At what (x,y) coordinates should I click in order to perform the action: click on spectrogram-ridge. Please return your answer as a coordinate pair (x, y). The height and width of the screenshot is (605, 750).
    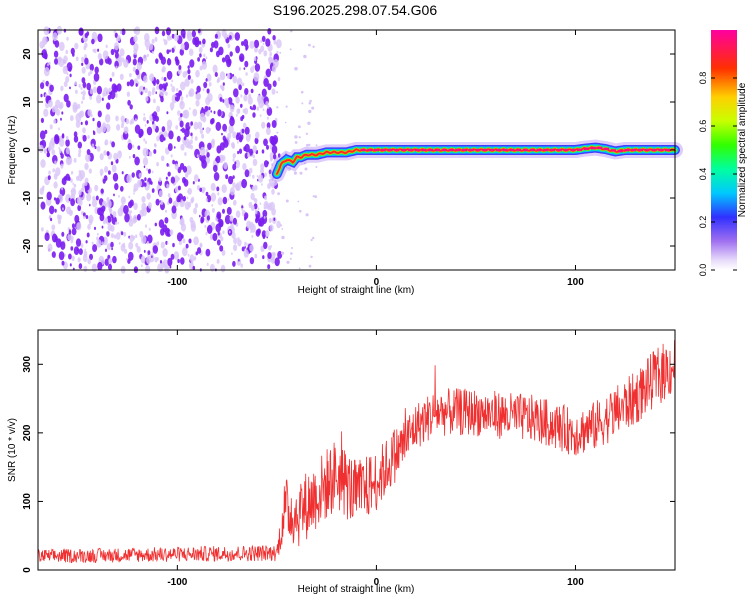
    Looking at the image, I should click on (475, 160).